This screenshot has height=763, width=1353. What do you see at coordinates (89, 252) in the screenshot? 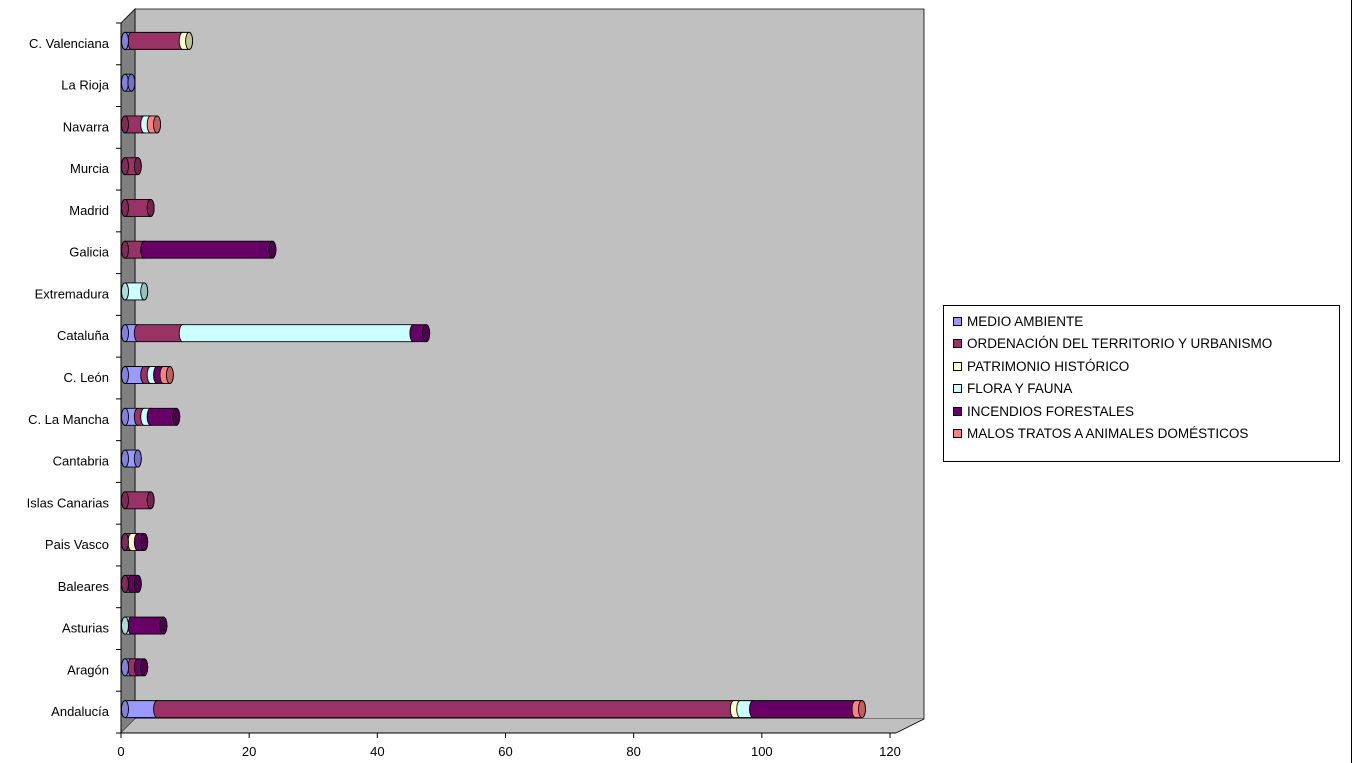
I see `category-label: Galicia` at bounding box center [89, 252].